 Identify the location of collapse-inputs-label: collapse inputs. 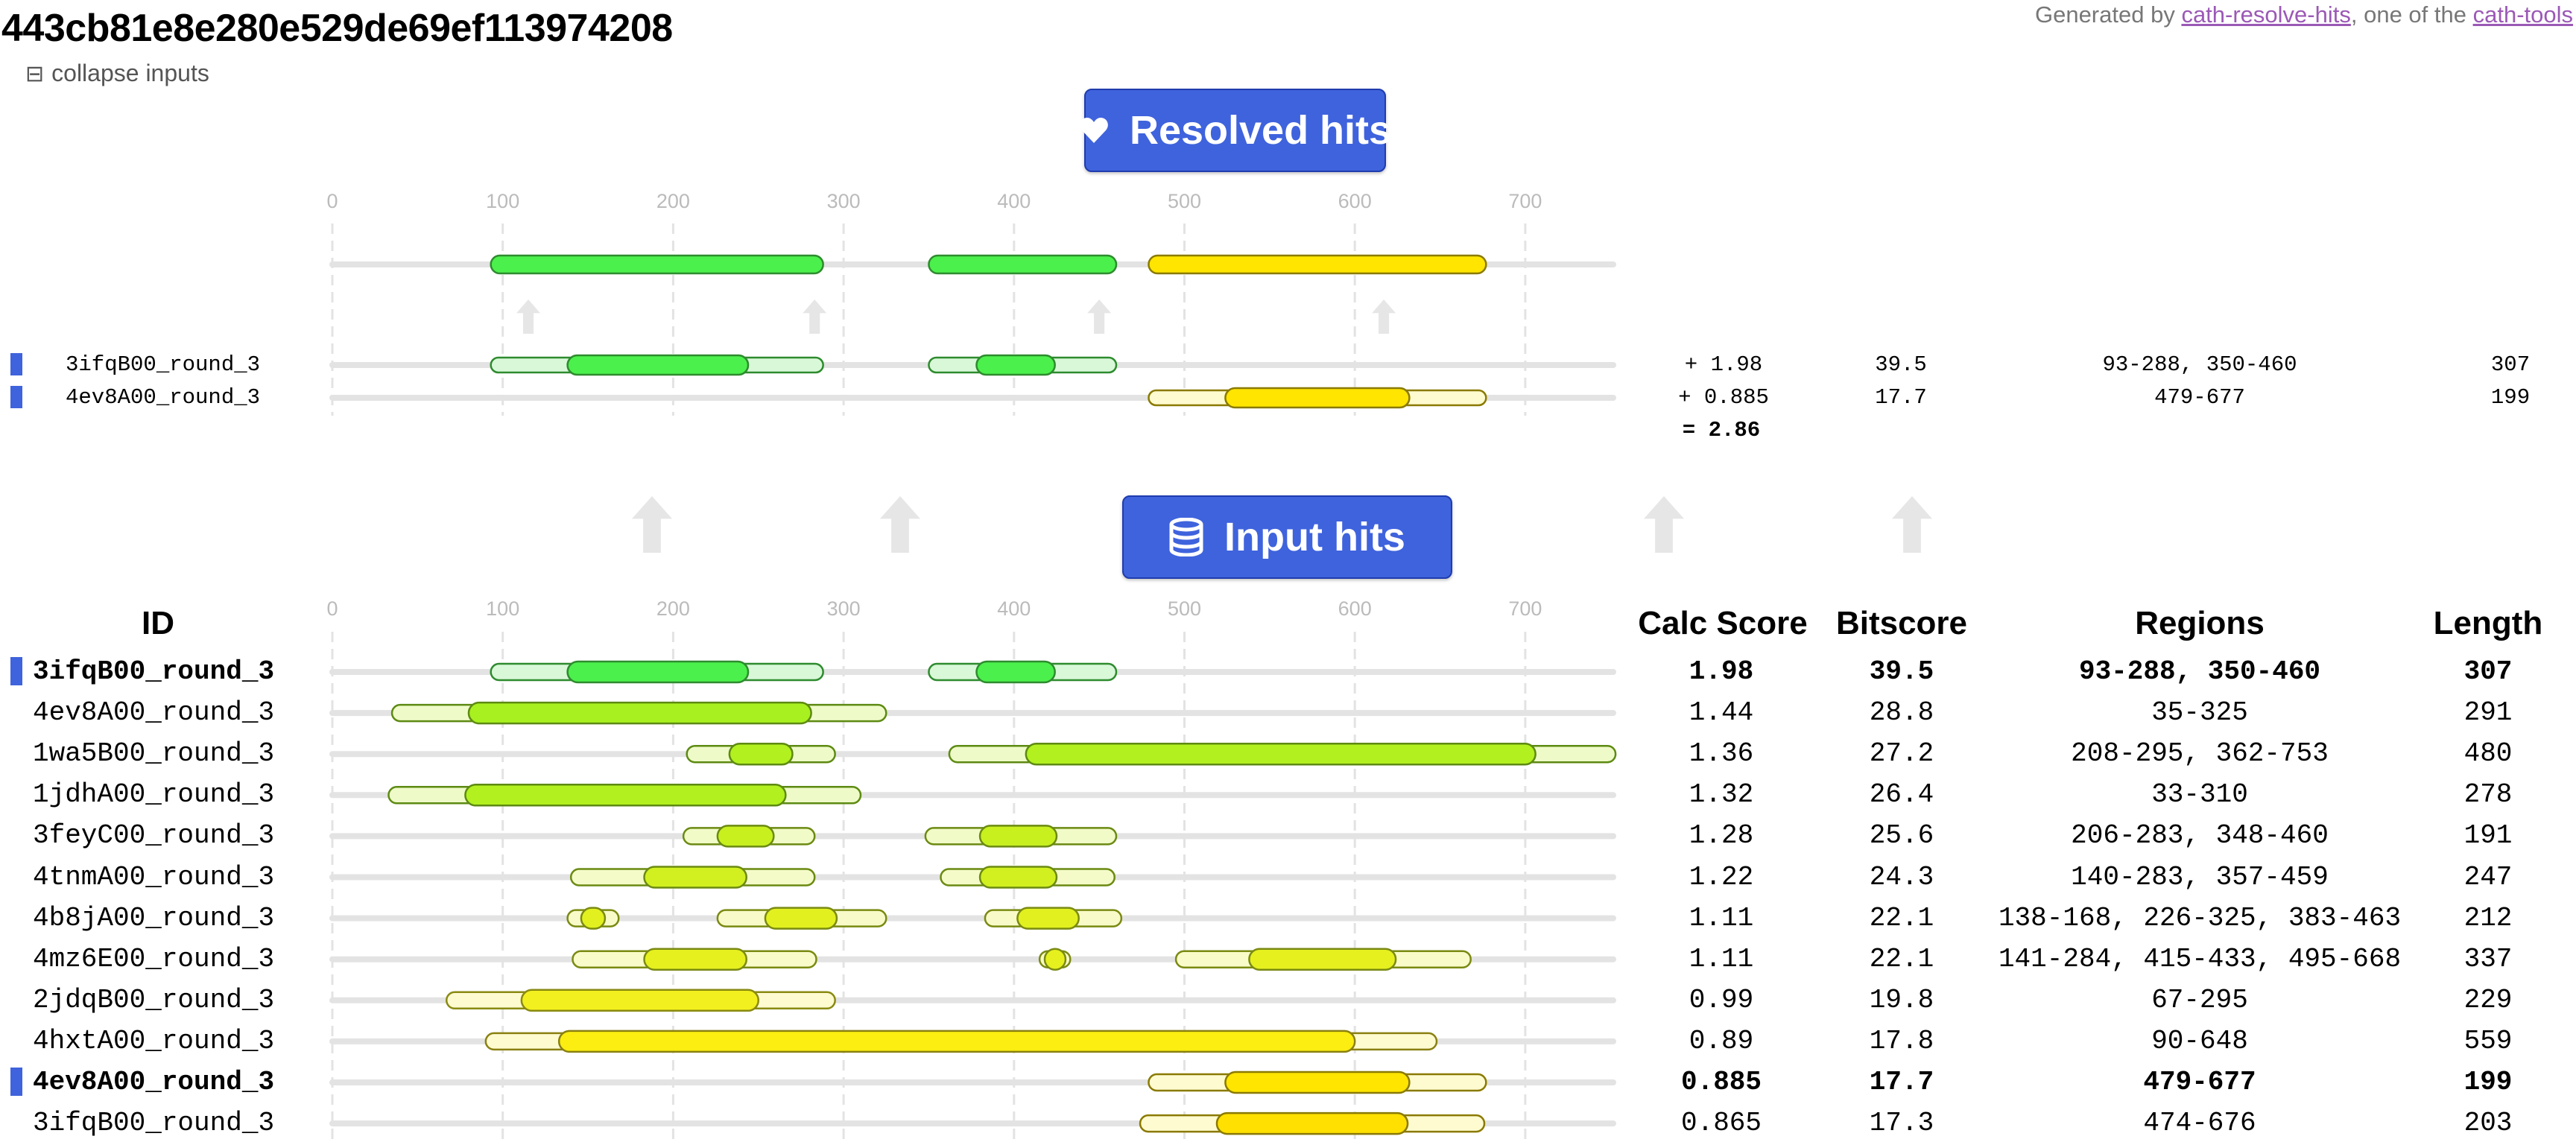
(130, 73).